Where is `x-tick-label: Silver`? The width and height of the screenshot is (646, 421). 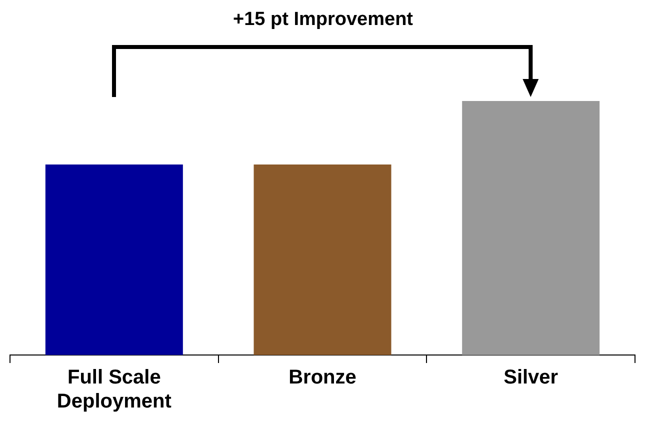 x-tick-label: Silver is located at coordinates (531, 377).